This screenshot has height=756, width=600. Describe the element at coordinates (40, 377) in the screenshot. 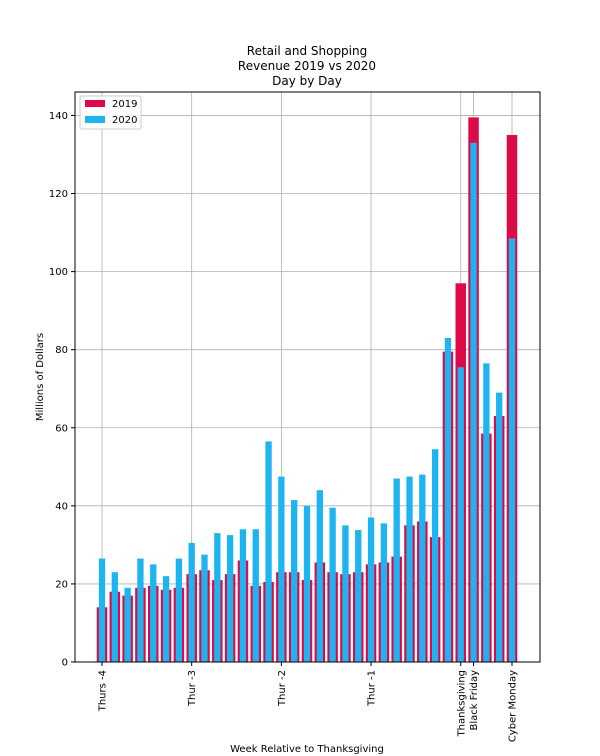

I see `y-axis-label: Millions of Dollars` at that location.